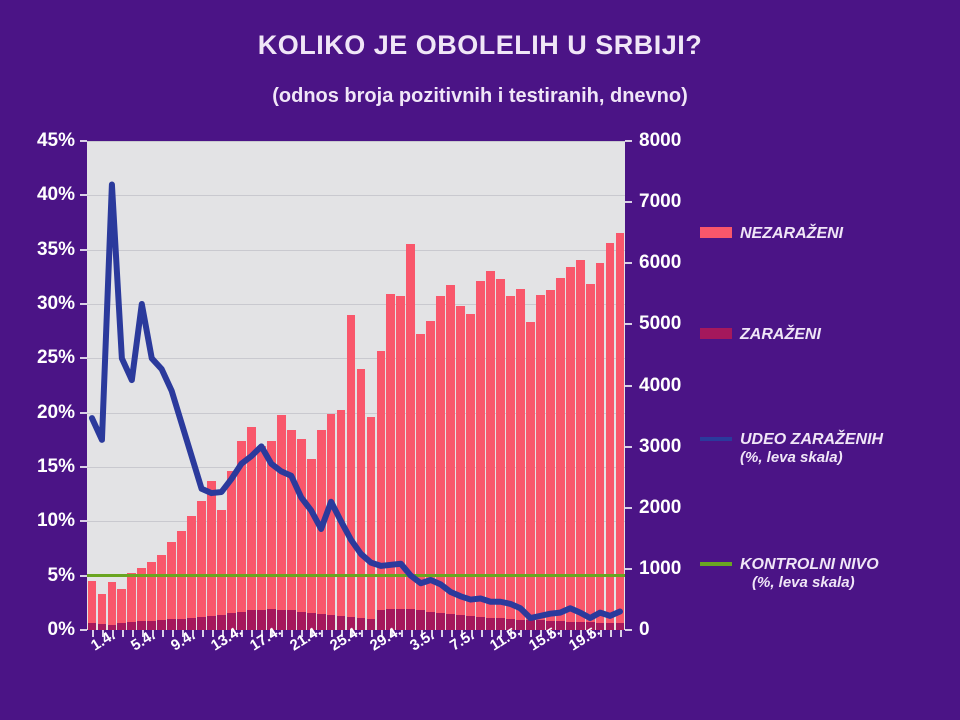 Image resolution: width=960 pixels, height=720 pixels. Describe the element at coordinates (660, 446) in the screenshot. I see `y-axis-right-tick-label: 3000` at that location.